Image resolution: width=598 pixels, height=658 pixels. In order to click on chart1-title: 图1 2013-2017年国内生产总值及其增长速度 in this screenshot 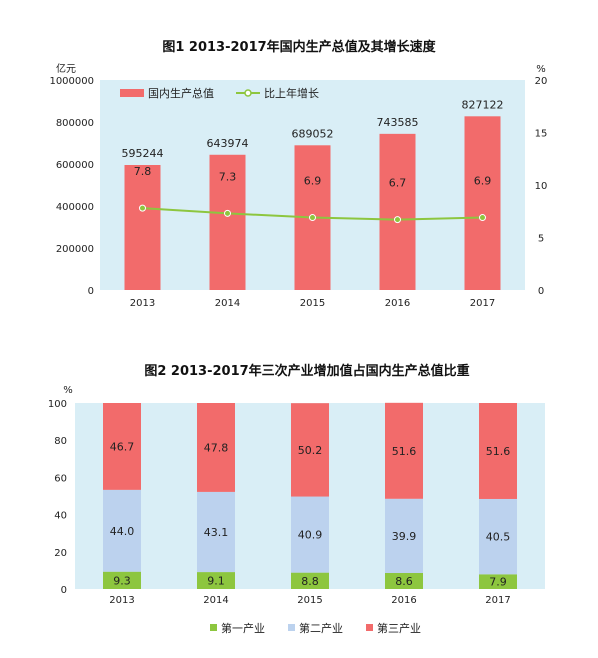, I will do `click(299, 47)`.